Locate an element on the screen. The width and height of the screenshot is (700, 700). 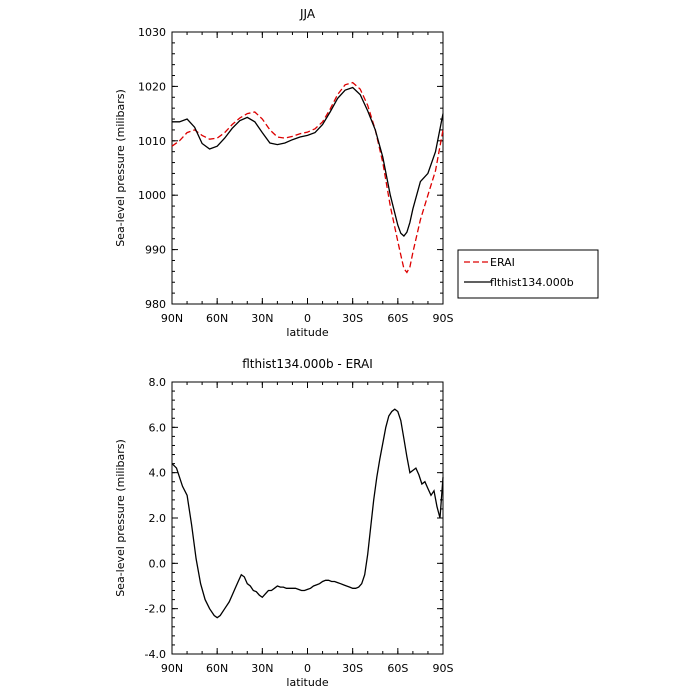
y-tick-label: 1010 is located at coordinates (152, 141).